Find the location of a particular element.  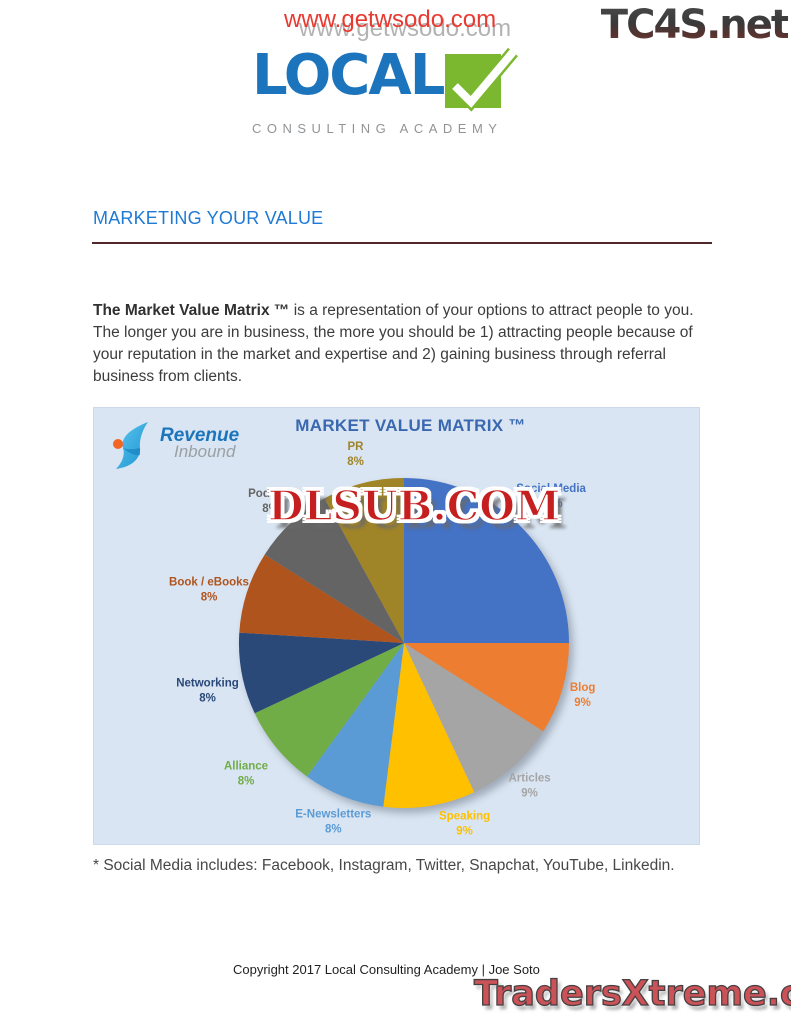

body-lead-bold: The Market Value Matrix ™ is located at coordinates (191, 310).